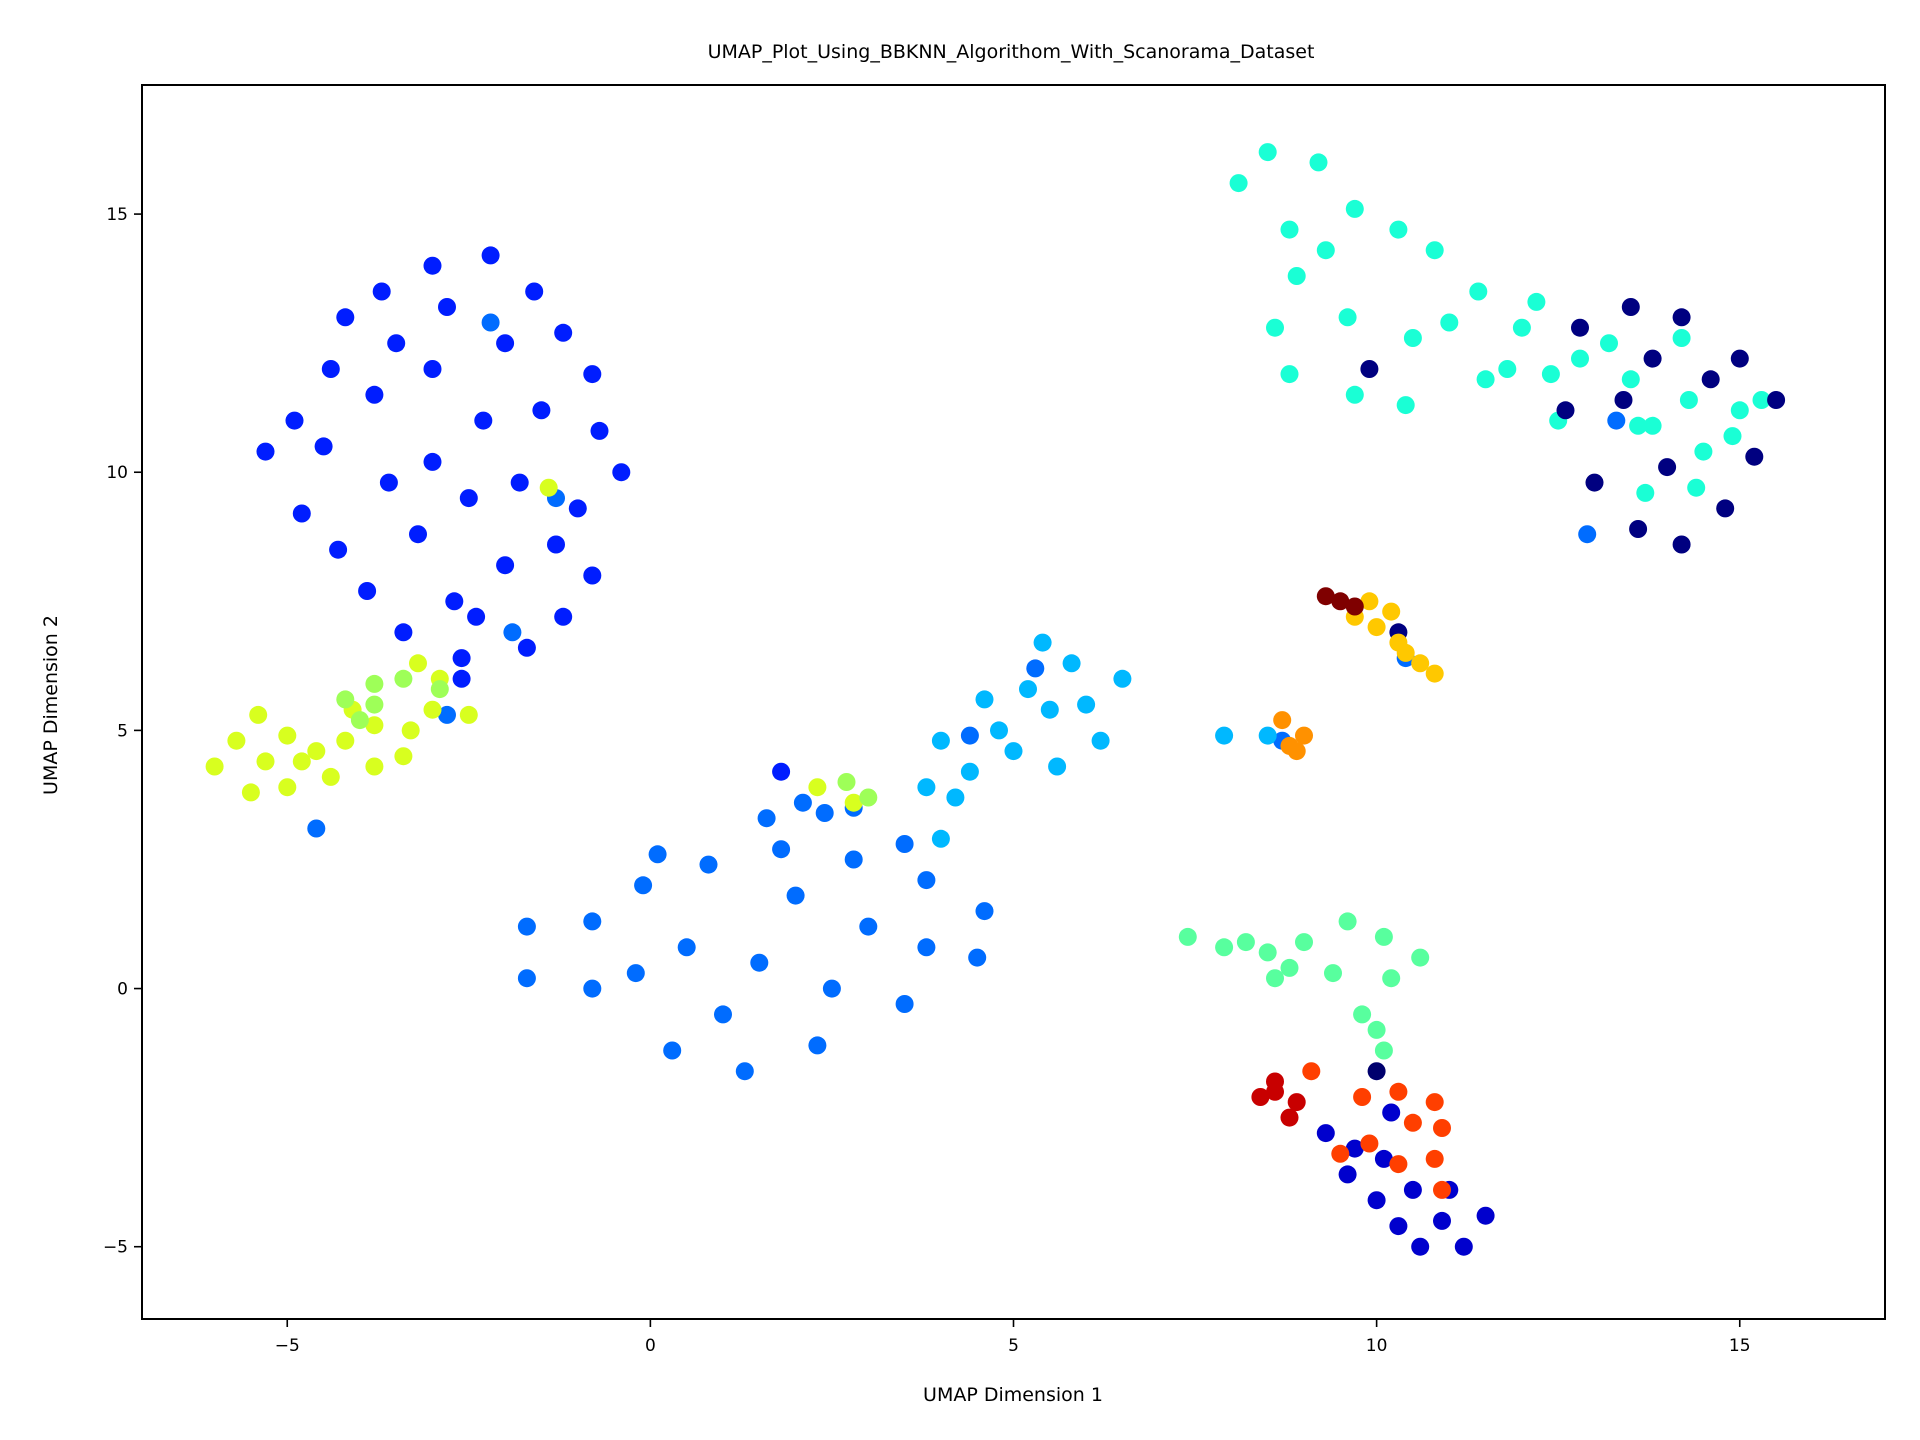 The width and height of the screenshot is (1920, 1440). What do you see at coordinates (51, 705) in the screenshot?
I see `y-axis-label: UMAP Dimension 2` at bounding box center [51, 705].